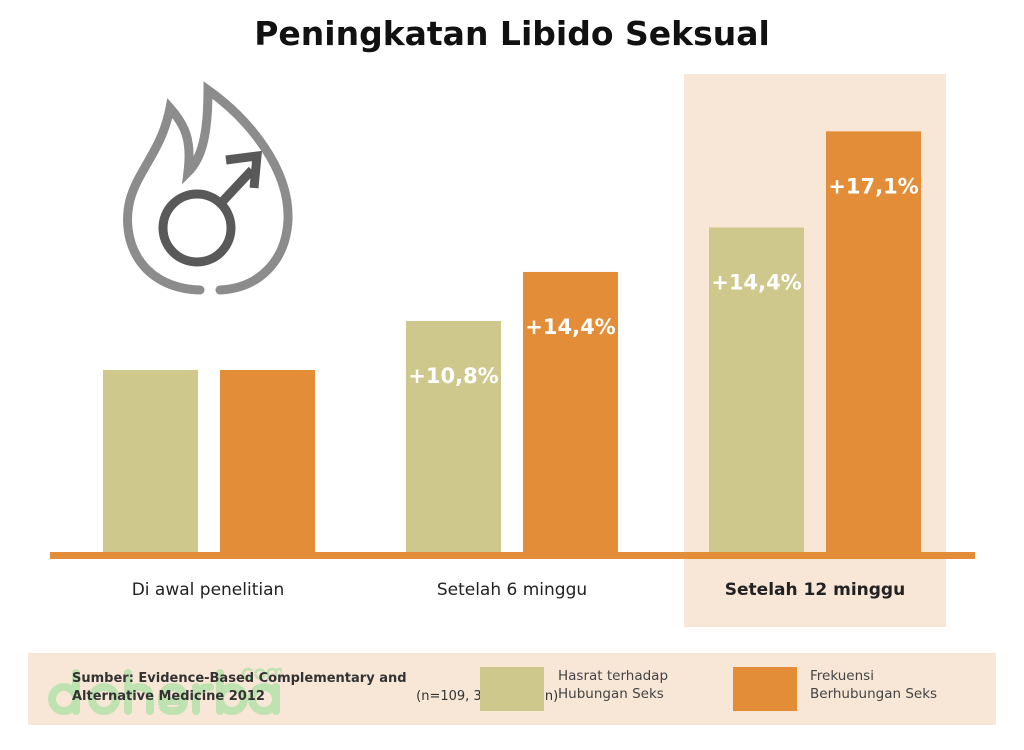 This screenshot has height=750, width=1024. What do you see at coordinates (613, 685) in the screenshot?
I see `legend-label: Hasrat terhadap Hubungan Seks` at bounding box center [613, 685].